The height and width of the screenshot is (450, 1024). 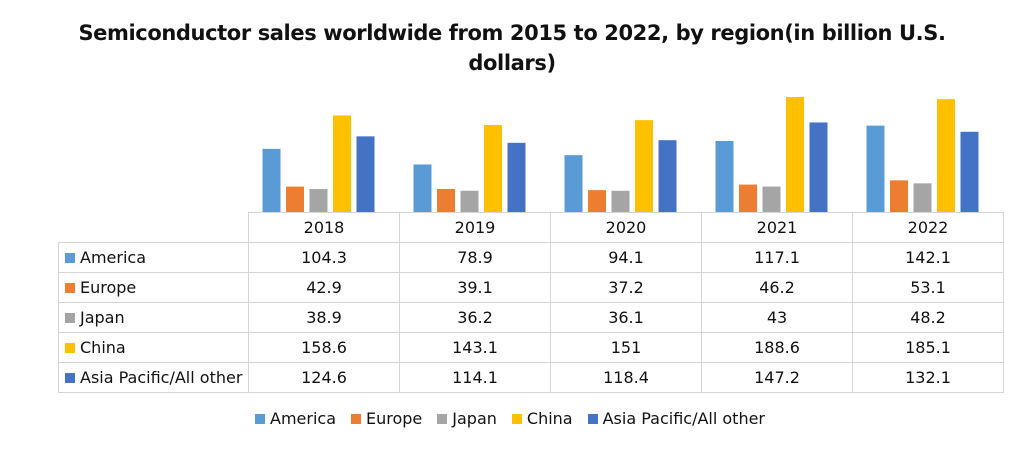 I want to click on series-name: Asia Pacific/All other, so click(x=161, y=377).